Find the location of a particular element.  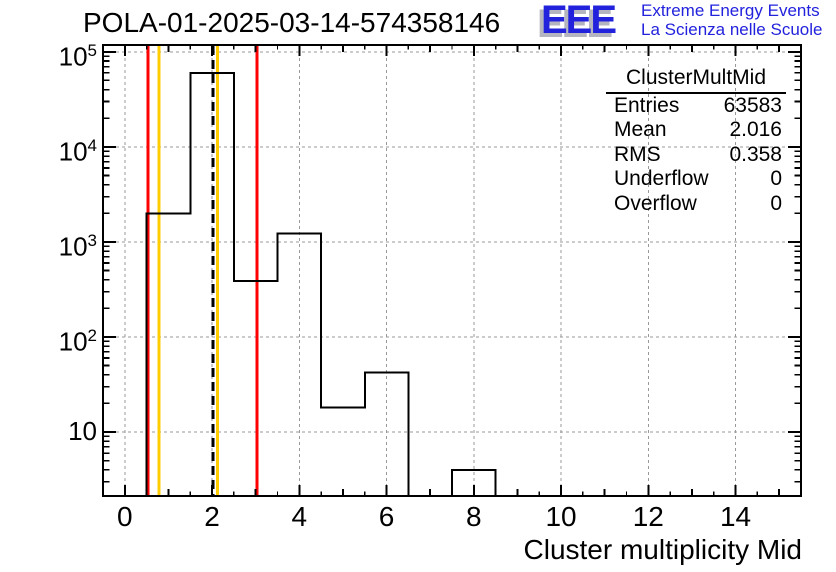

x-tick-label: 12 is located at coordinates (648, 516).